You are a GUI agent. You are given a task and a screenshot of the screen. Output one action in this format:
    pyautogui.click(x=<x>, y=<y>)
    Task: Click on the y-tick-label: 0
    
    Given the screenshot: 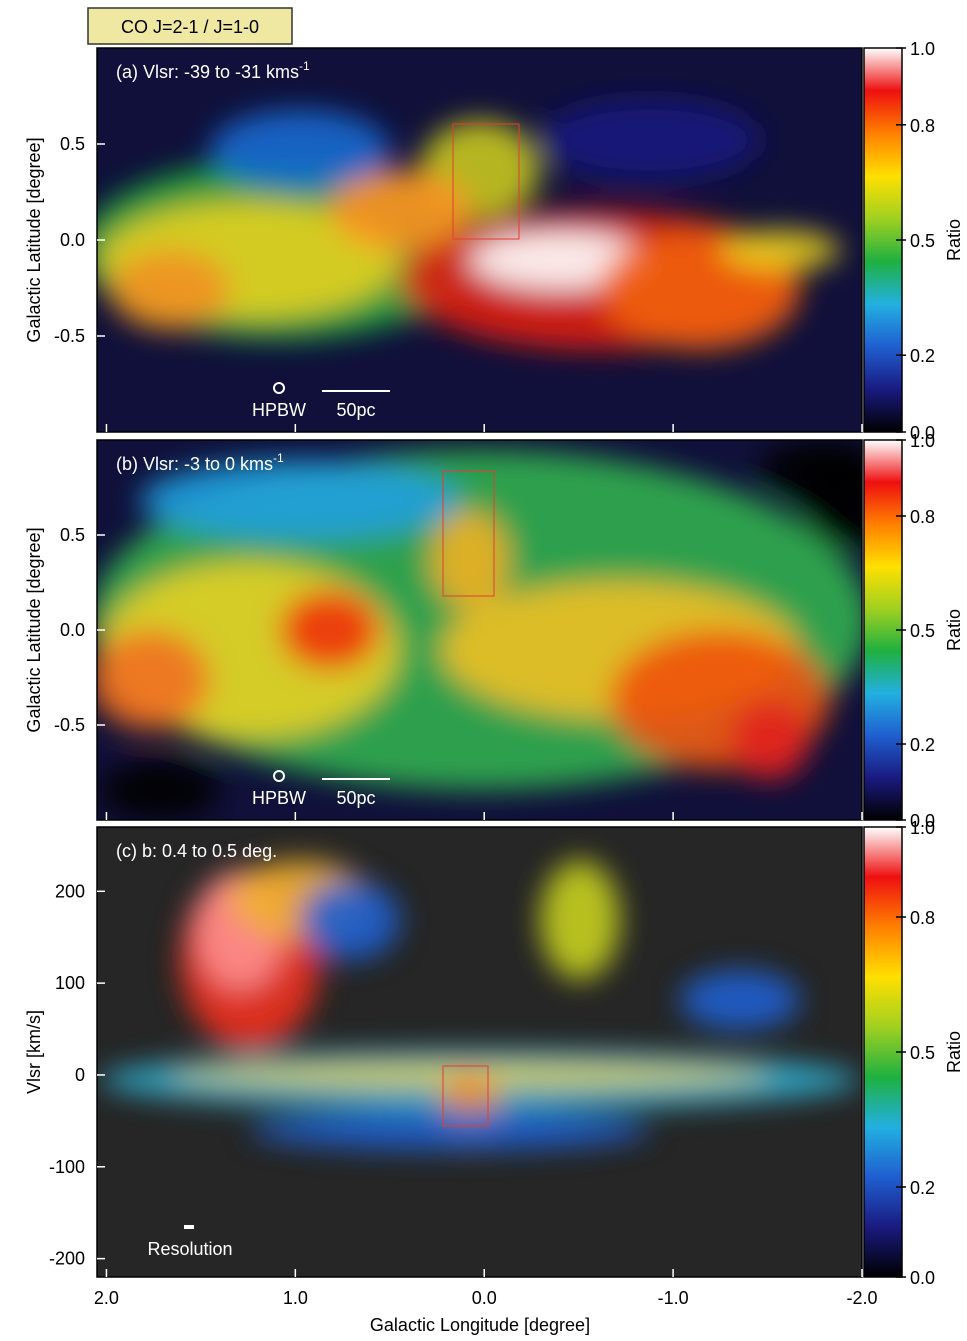 What is the action you would take?
    pyautogui.click(x=80, y=1075)
    